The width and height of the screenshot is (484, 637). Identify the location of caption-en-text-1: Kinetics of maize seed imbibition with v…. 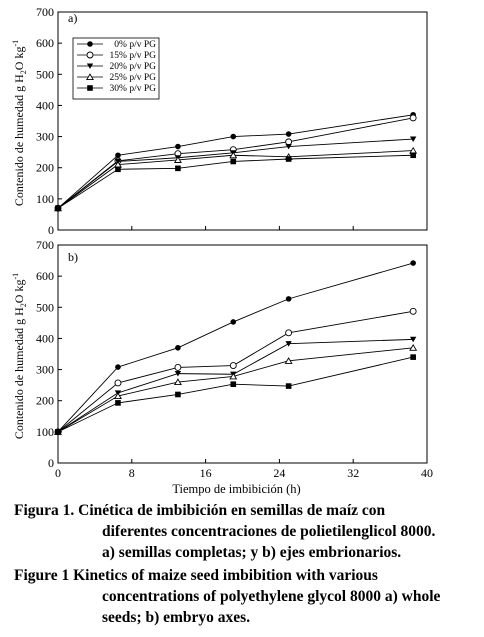
(225, 575).